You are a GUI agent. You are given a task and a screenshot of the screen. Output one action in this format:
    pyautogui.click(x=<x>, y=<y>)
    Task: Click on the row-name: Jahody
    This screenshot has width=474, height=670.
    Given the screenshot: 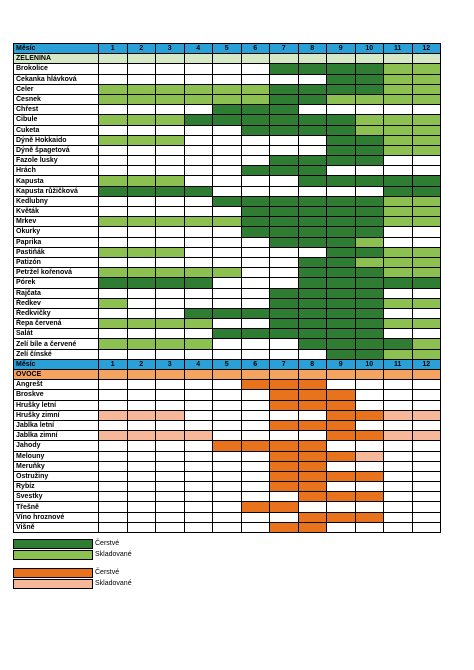 What is the action you would take?
    pyautogui.click(x=56, y=446)
    